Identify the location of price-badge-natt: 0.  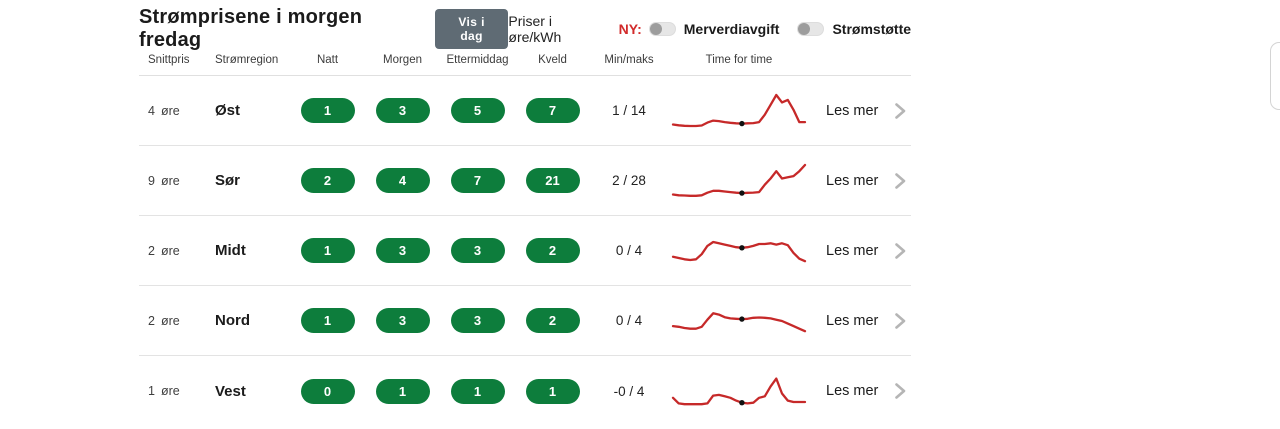
(327, 391).